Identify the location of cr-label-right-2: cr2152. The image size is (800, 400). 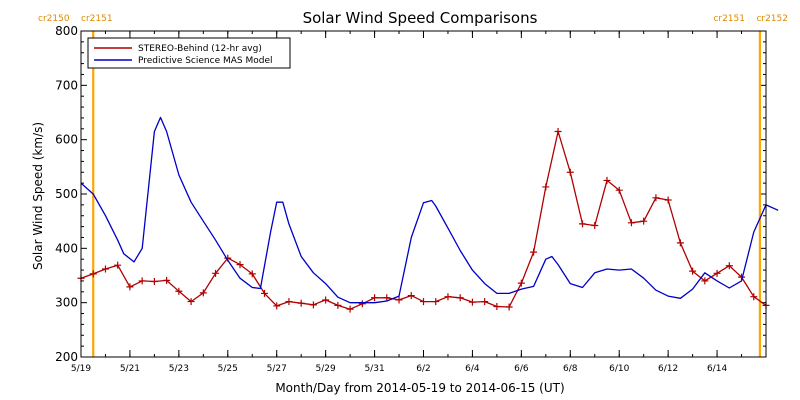
(772, 19).